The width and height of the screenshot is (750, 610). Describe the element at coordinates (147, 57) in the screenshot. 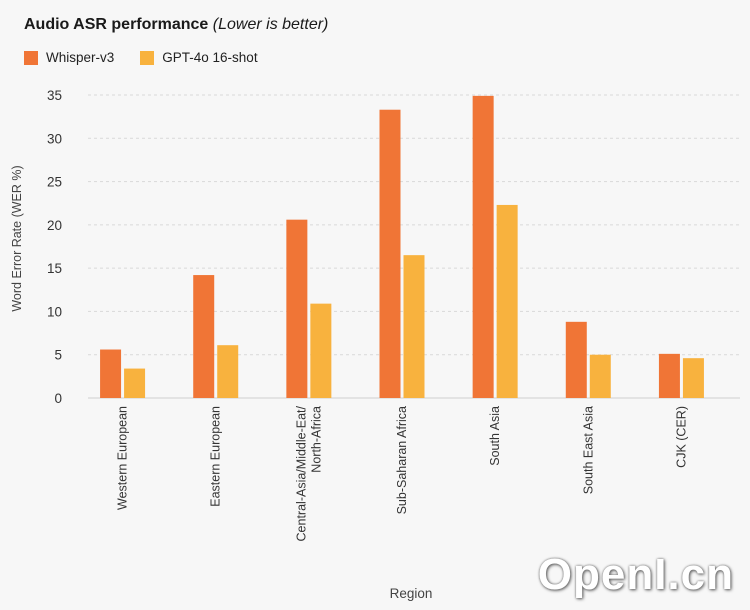

I see `legend-swatch-gpt4o` at that location.